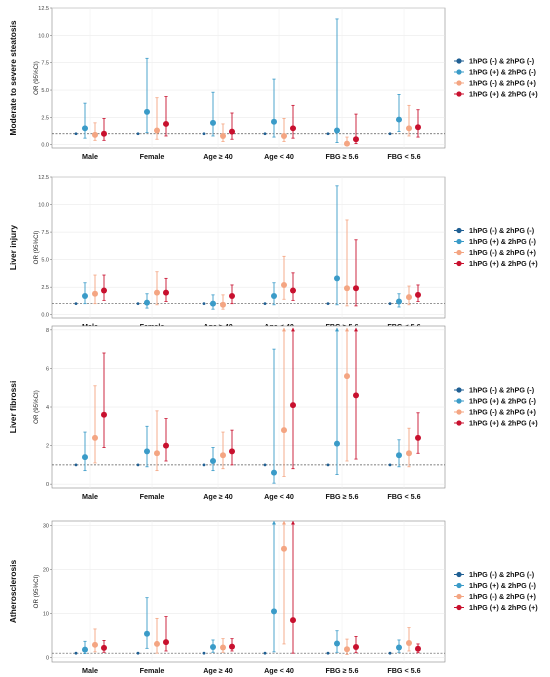 This screenshot has height=677, width=550. I want to click on panel-title: Atherosclerosis, so click(13, 592).